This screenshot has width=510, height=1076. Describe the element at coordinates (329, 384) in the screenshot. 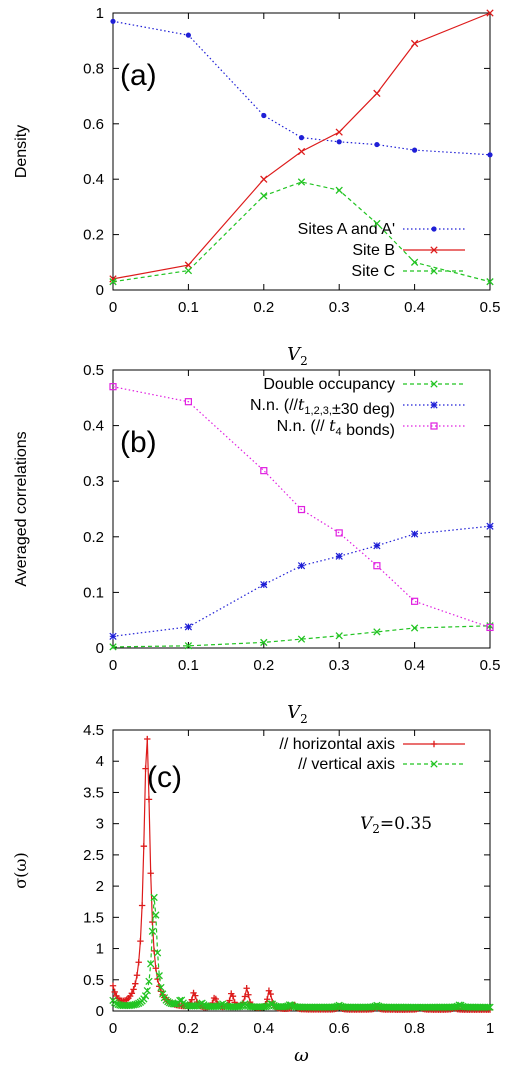

I see `legend-label: Double occupancy` at that location.